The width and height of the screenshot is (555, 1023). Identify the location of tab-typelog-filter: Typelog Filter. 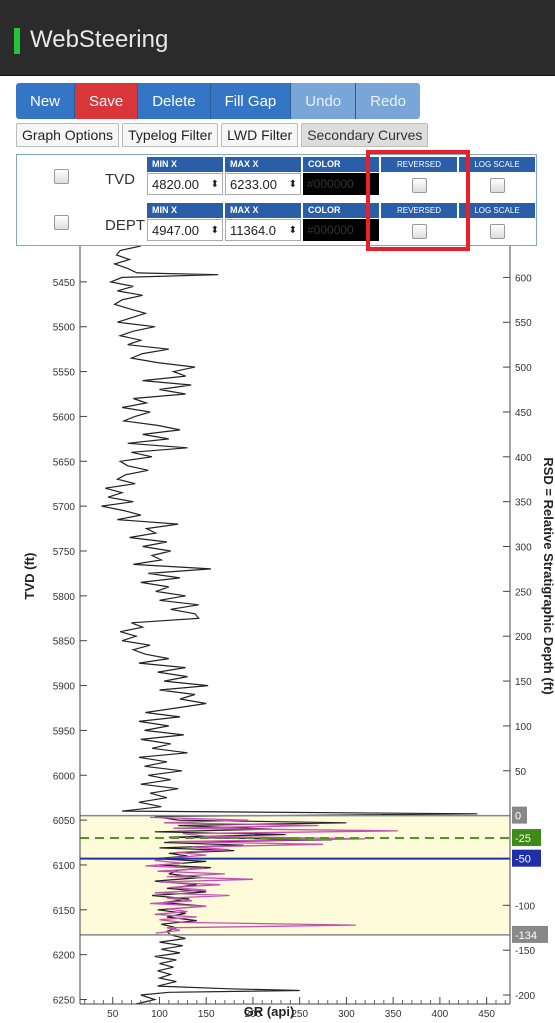
(170, 135).